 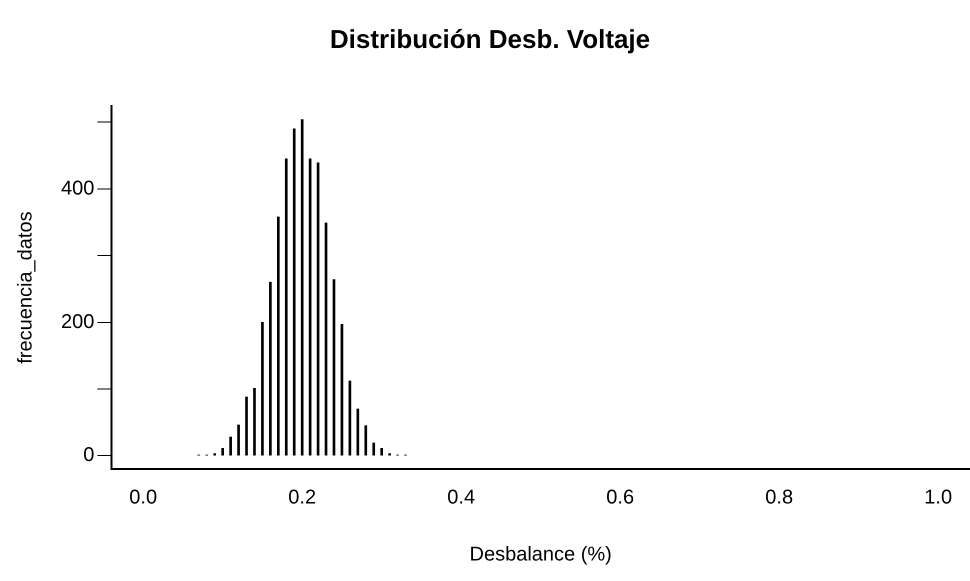 I want to click on x-axis-title: Desbalance (%), so click(x=541, y=555).